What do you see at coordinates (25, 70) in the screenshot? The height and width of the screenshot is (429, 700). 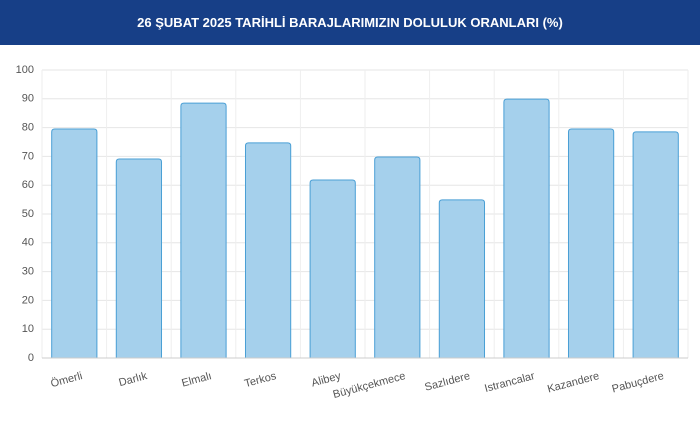 I see `y-tick-label: 100` at bounding box center [25, 70].